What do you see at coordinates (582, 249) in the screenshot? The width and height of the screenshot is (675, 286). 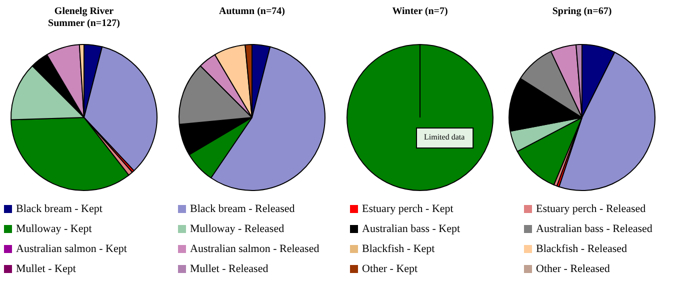 I see `legend-label: Blackfish - Released` at bounding box center [582, 249].